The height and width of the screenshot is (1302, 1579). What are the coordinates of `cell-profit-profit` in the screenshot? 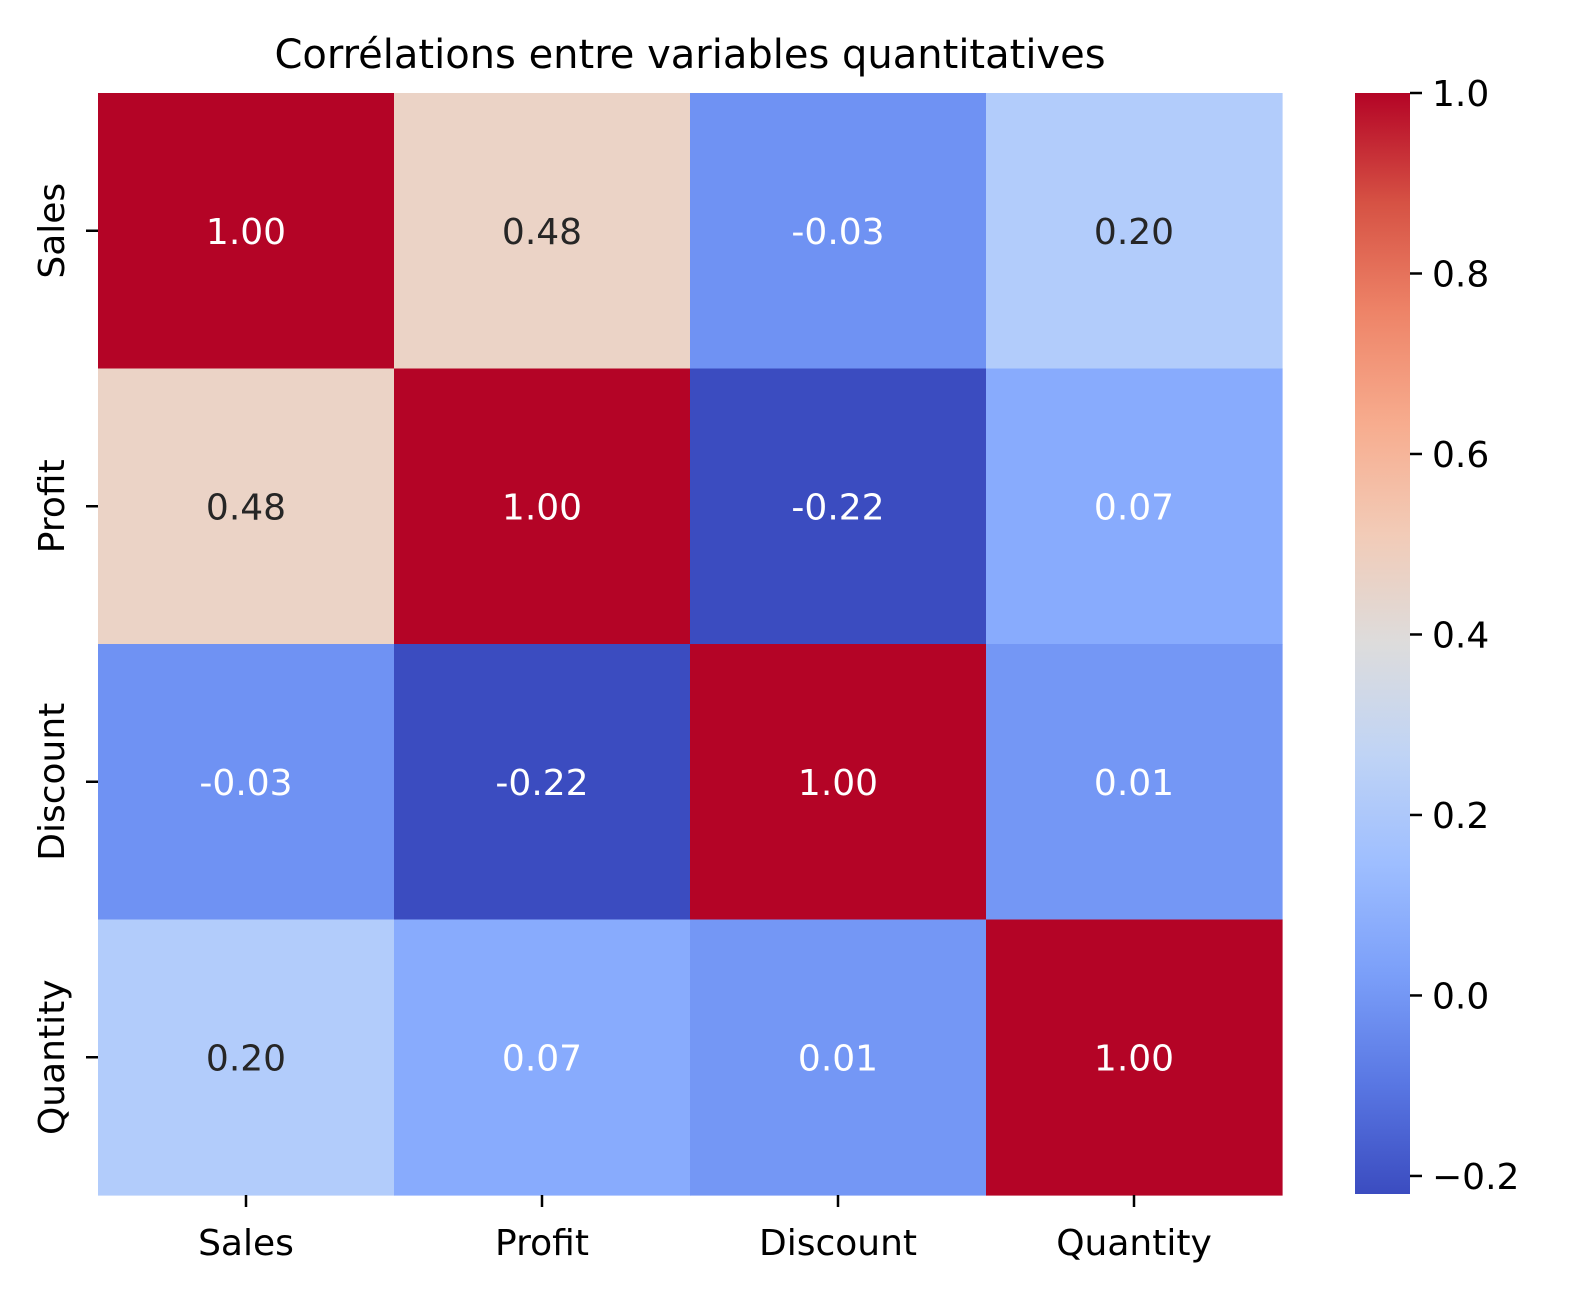 It's located at (542, 506).